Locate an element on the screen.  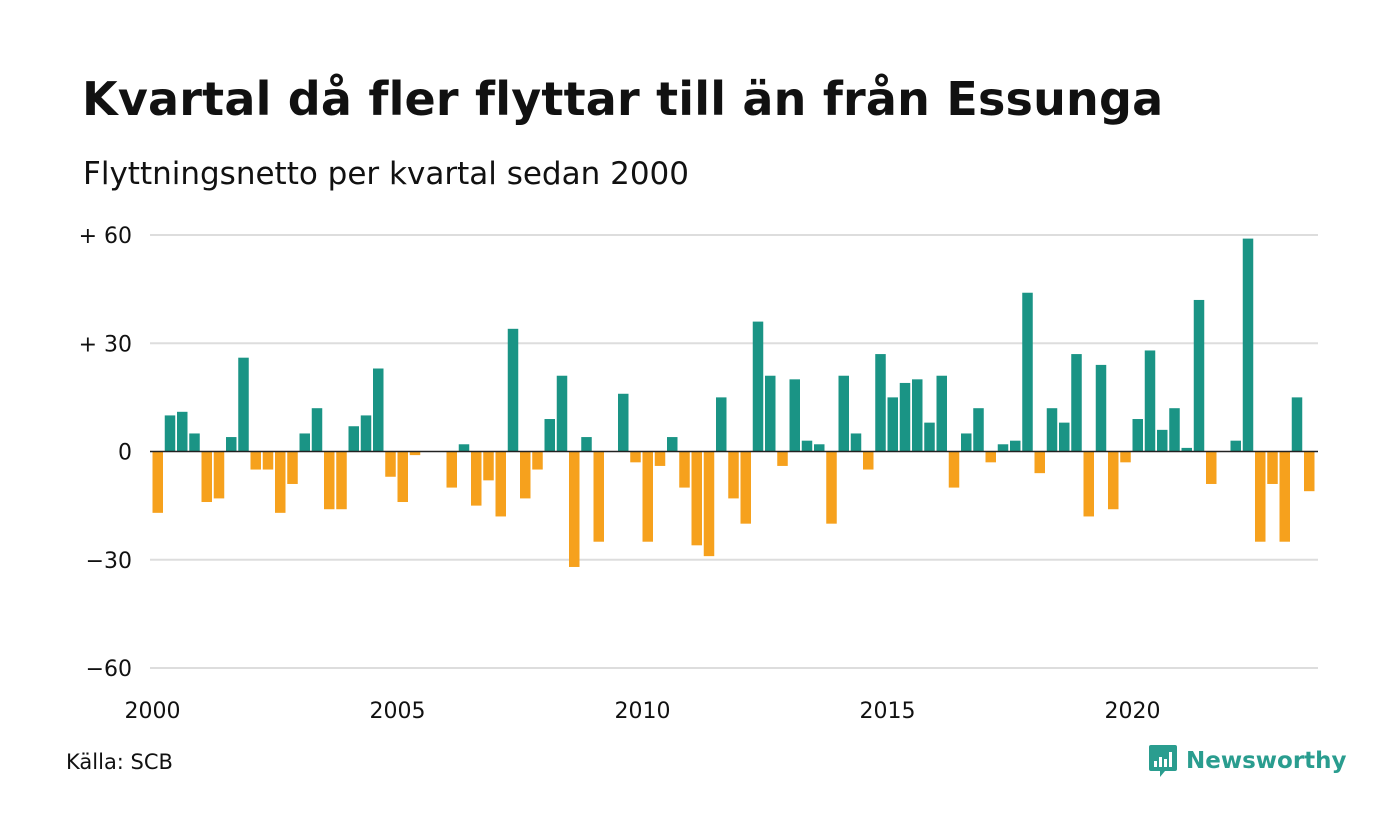
x-axis-ticks: 2000 2005 2010 2015 2020 is located at coordinates (643, 711).